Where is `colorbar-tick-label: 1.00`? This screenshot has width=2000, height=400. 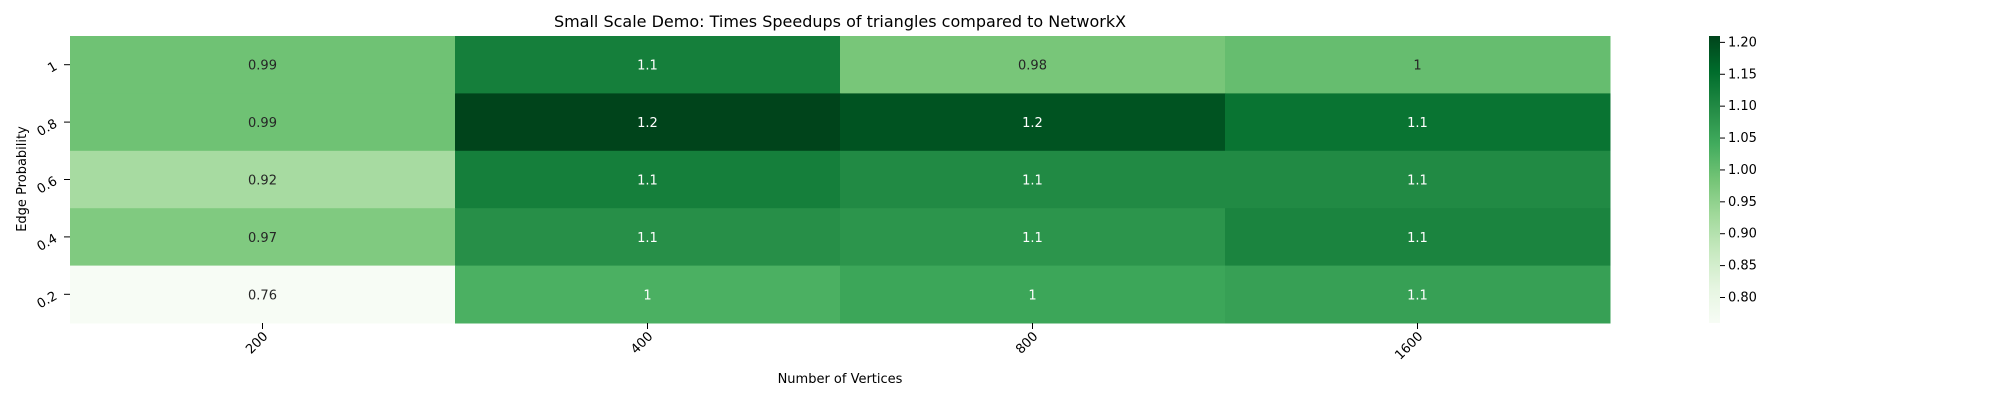
colorbar-tick-label: 1.00 is located at coordinates (1742, 170).